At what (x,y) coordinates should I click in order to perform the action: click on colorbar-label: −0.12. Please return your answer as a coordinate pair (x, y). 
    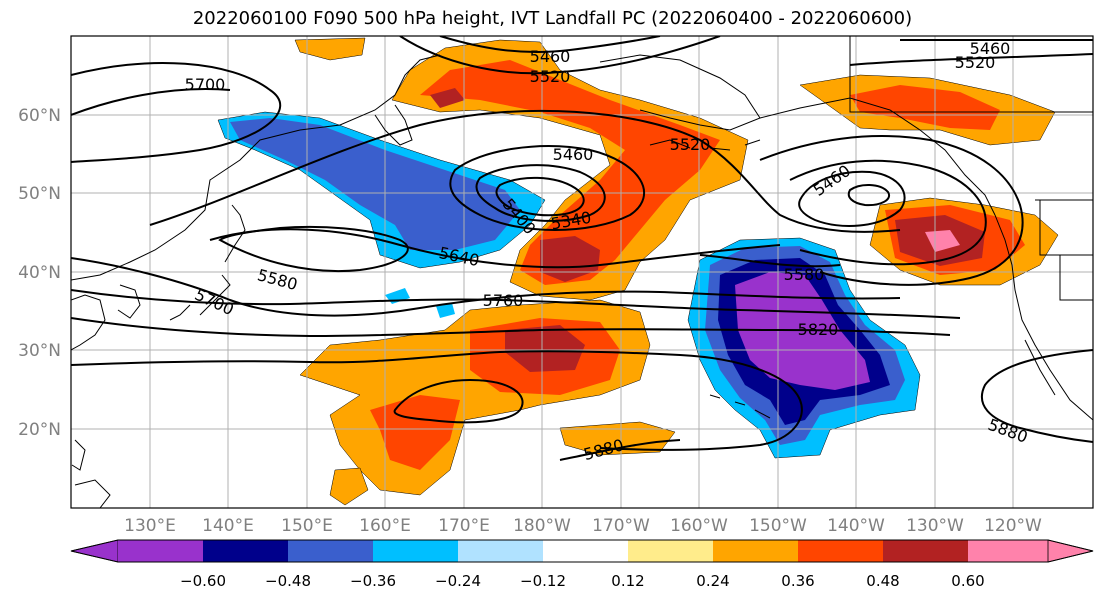
    Looking at the image, I should click on (543, 581).